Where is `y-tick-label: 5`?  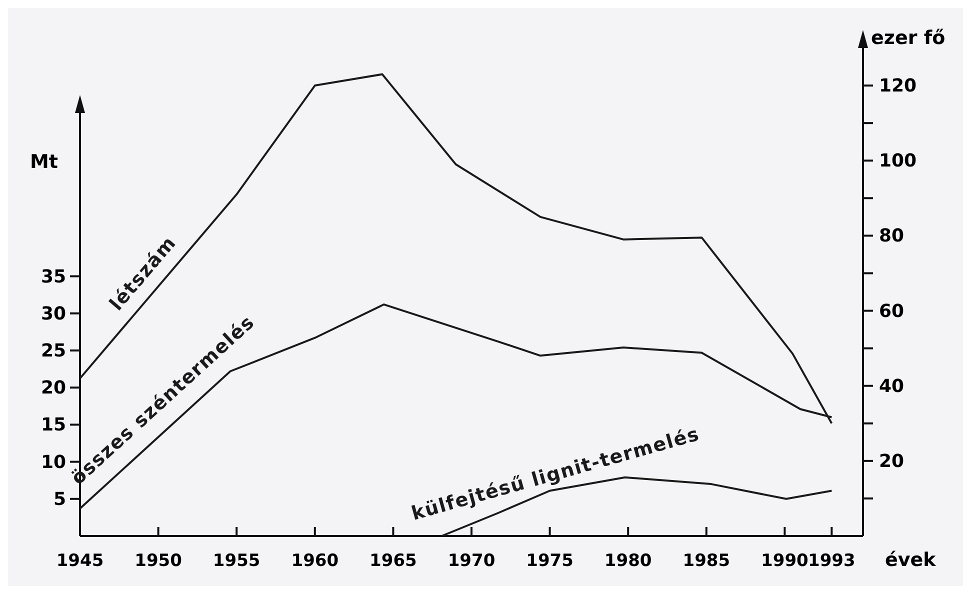
y-tick-label: 5 is located at coordinates (59, 499).